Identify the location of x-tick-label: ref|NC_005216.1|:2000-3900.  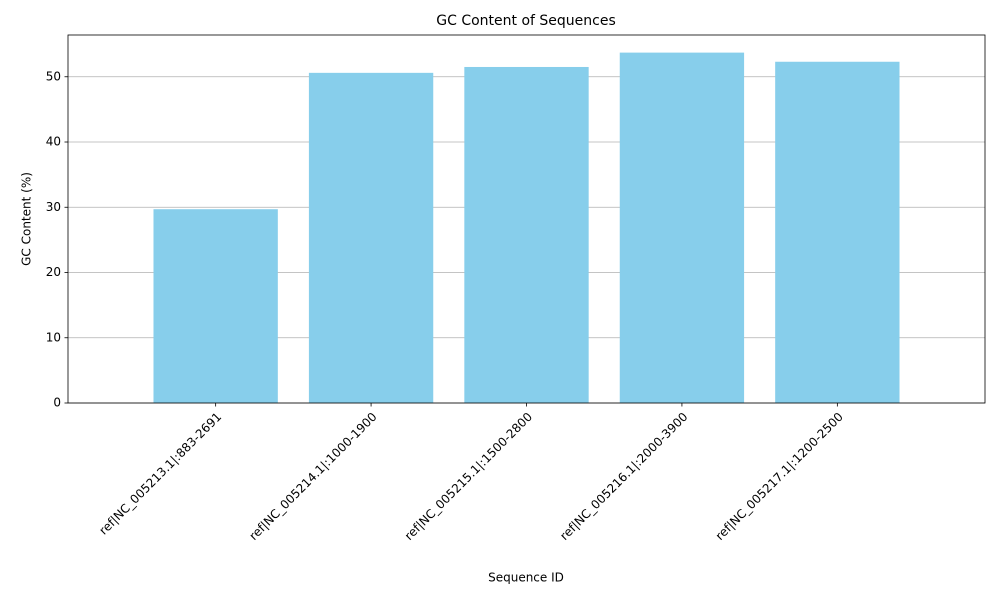
(623, 476).